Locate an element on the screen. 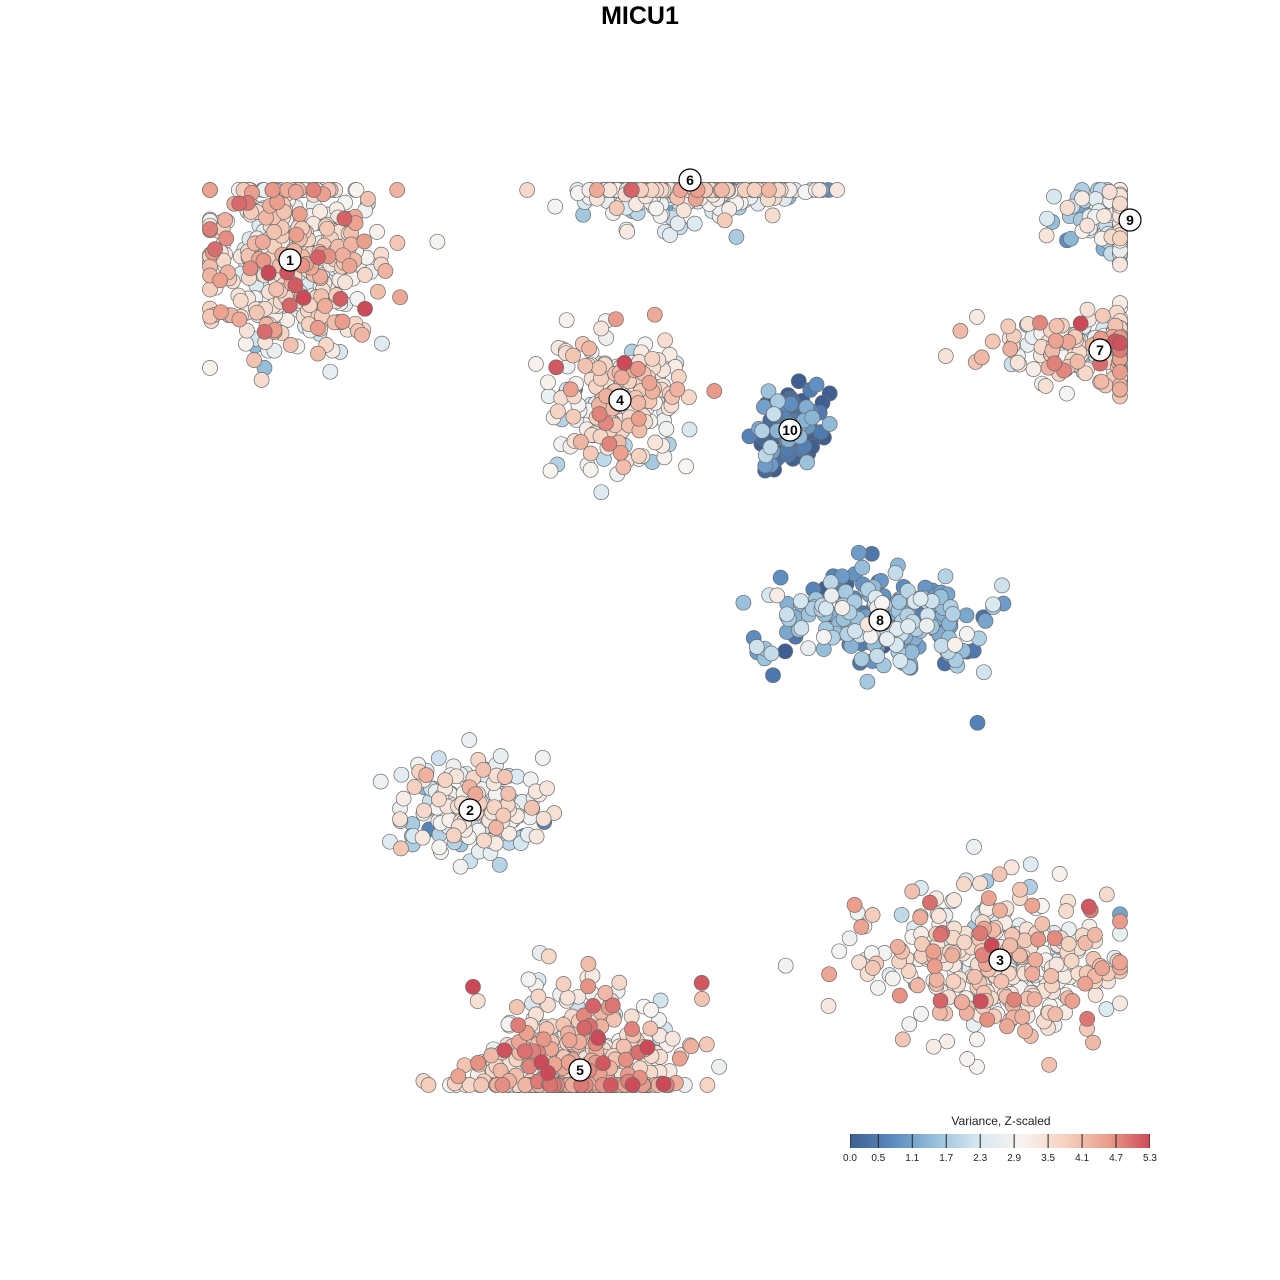 Image resolution: width=1280 pixels, height=1280 pixels. cluster-label: 8 is located at coordinates (880, 620).